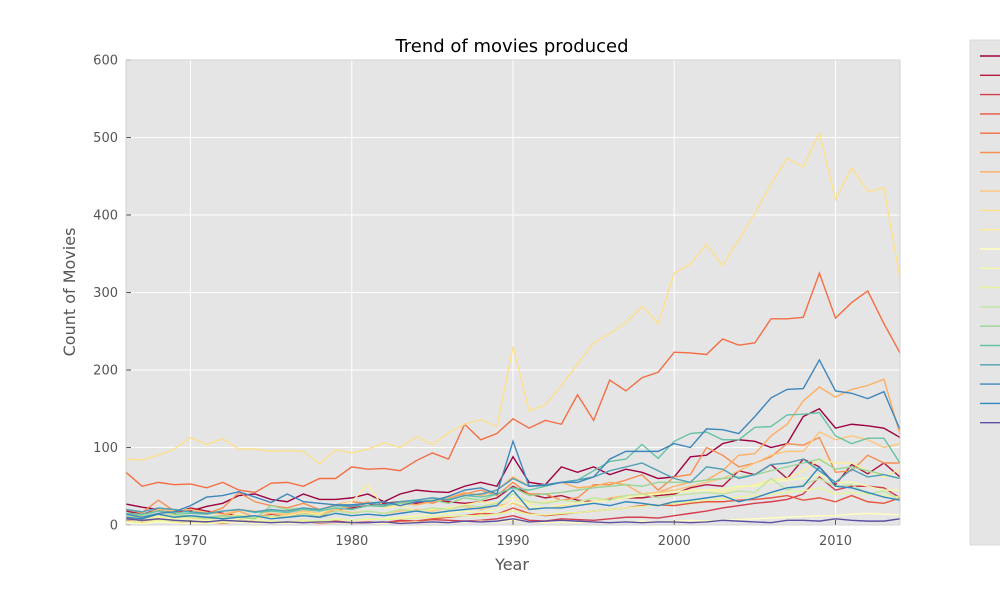  I want to click on x-tick-label: 2000, so click(674, 541).